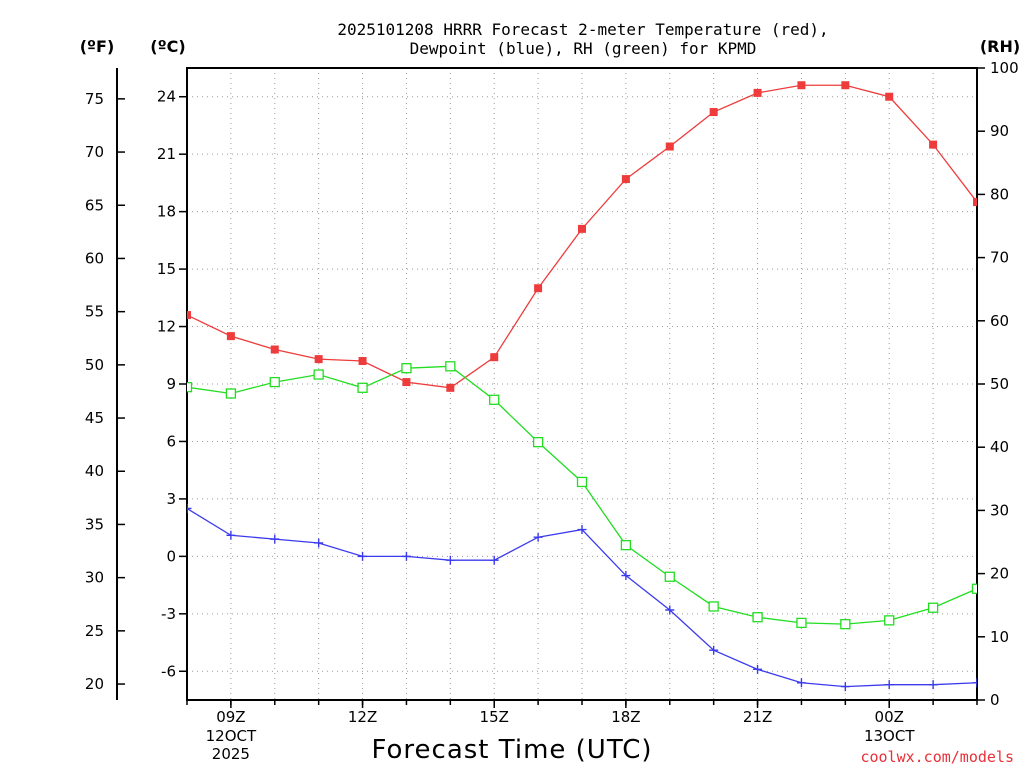 The width and height of the screenshot is (1024, 768). I want to click on rh-tick-label: 100, so click(1004, 68).